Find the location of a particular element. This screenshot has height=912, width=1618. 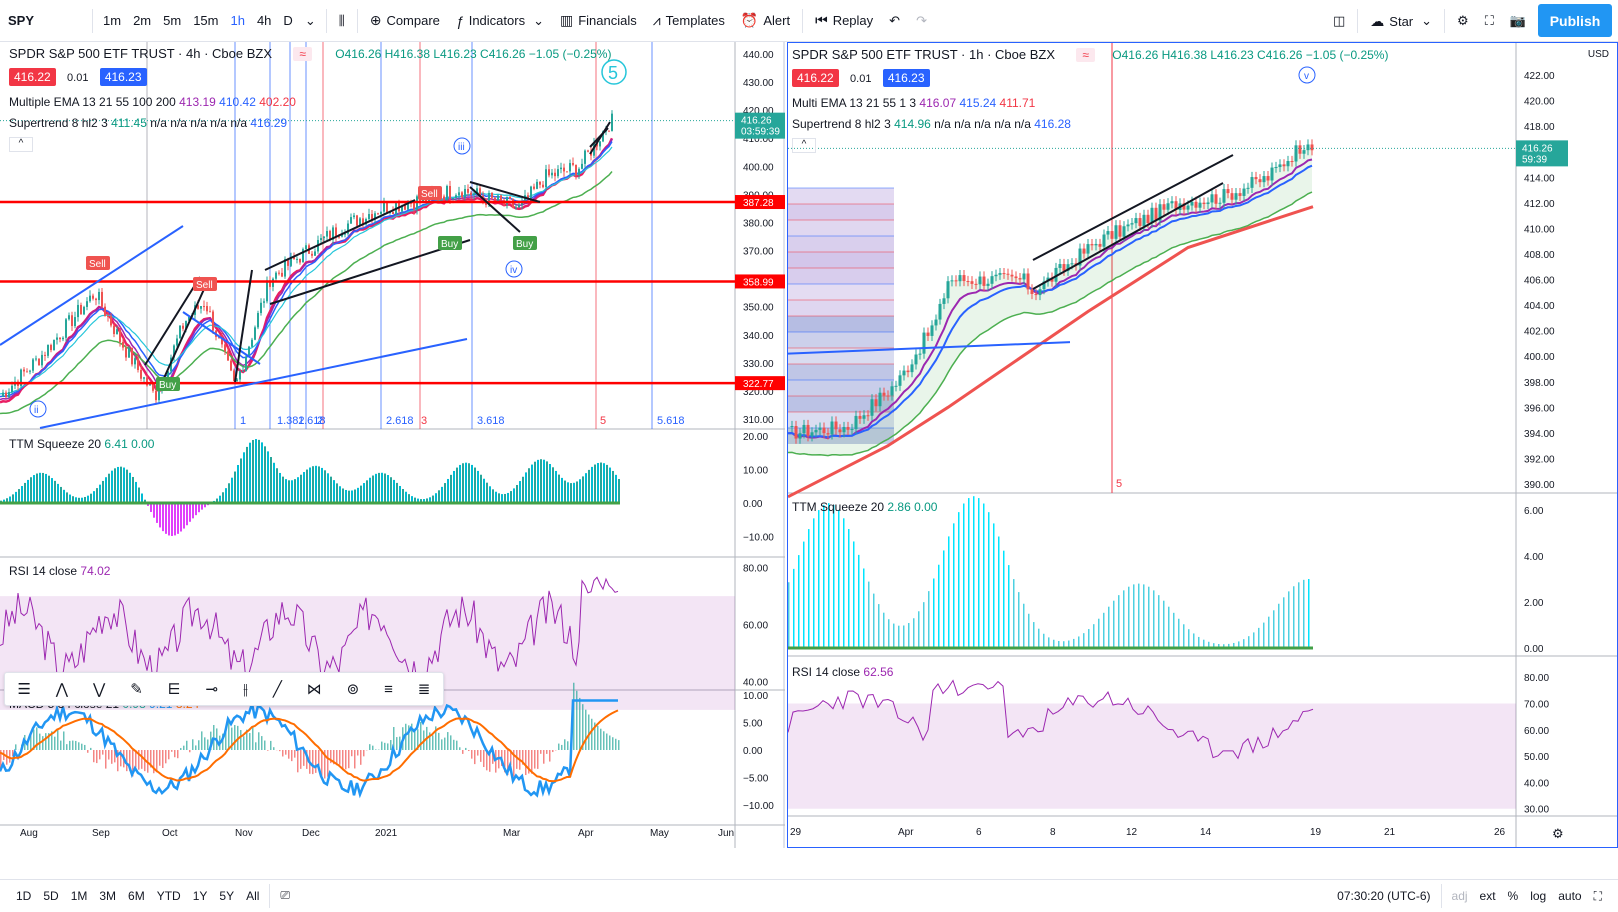

ttm-axis-label: 0.00 is located at coordinates (1534, 649).